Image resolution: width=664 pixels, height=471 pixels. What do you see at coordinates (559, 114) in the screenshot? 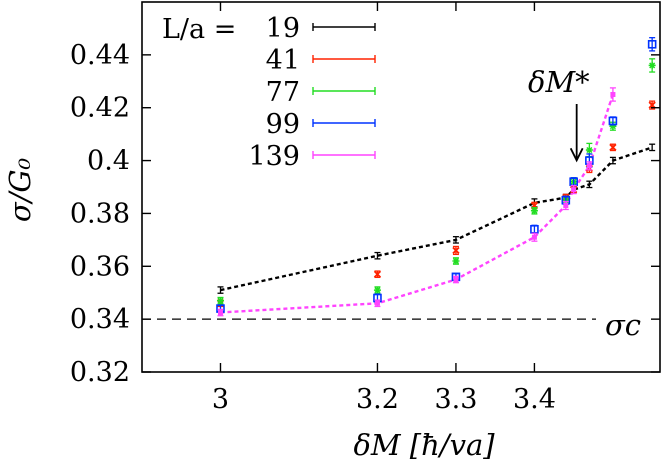
I see `delta-m-star-annotation: δM*` at bounding box center [559, 114].